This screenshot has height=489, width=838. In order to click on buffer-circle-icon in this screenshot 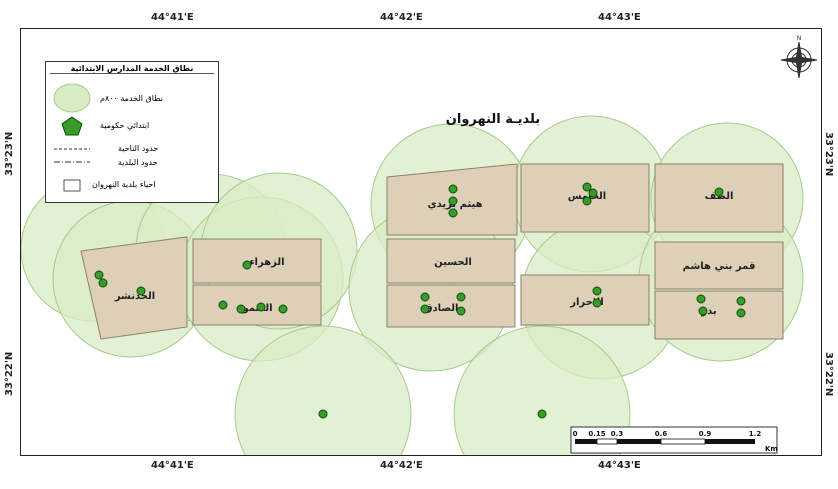, I will do `click(72, 98)`.